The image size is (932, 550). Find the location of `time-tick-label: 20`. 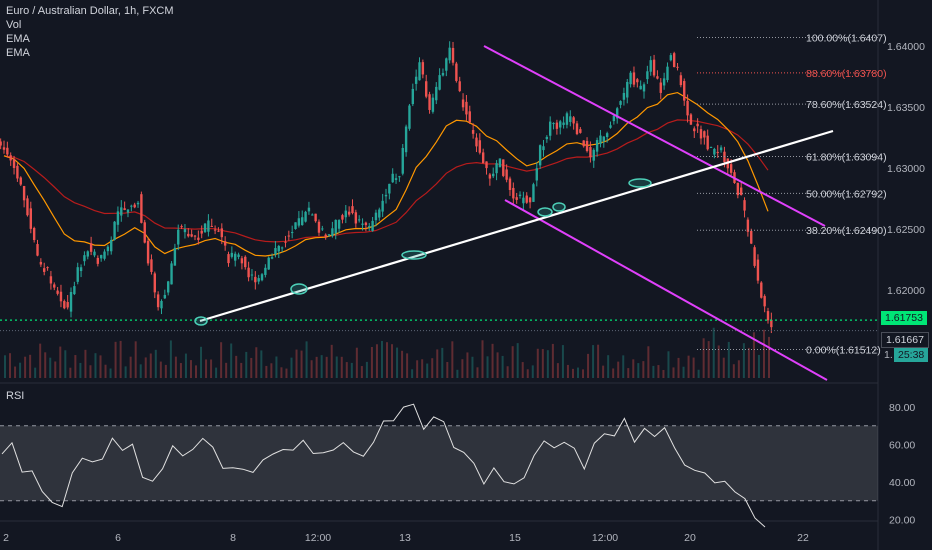

time-tick-label: 20 is located at coordinates (690, 538).